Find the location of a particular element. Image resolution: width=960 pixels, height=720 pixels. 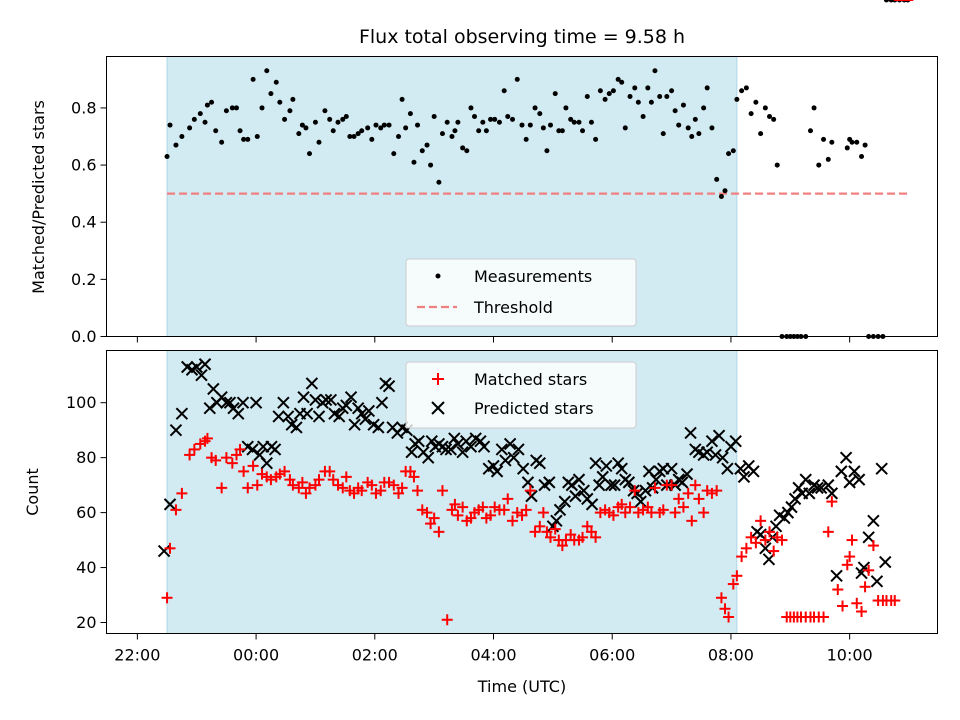

top-legend-box is located at coordinates (521, 292).